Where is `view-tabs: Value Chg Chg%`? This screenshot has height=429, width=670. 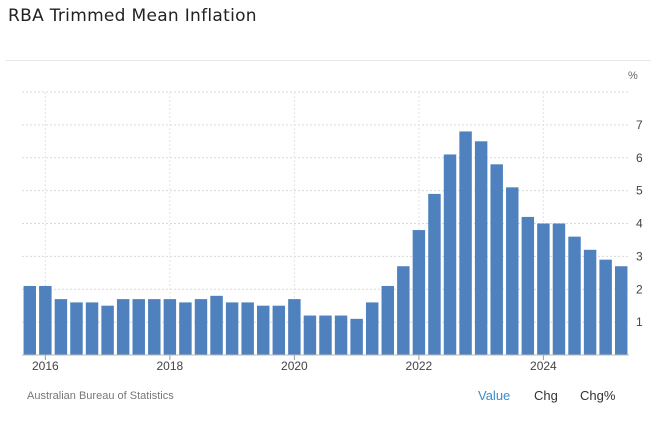
view-tabs: Value Chg Chg% is located at coordinates (335, 397).